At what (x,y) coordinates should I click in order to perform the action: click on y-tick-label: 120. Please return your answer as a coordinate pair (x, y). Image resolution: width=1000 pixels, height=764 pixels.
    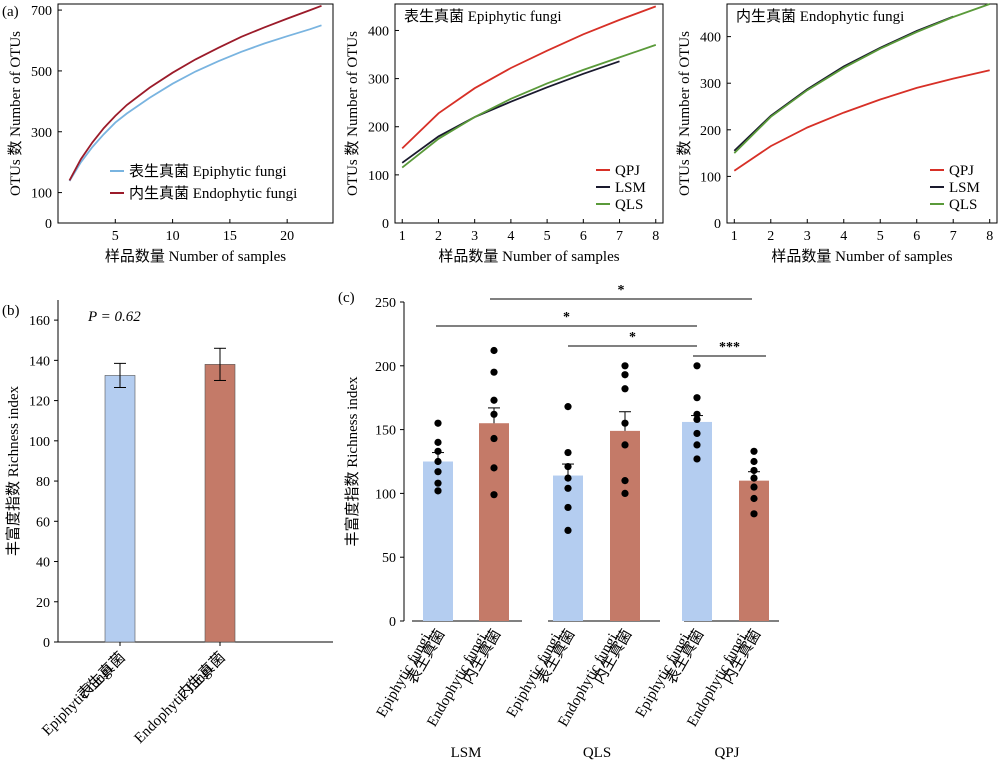
    Looking at the image, I should click on (39, 402).